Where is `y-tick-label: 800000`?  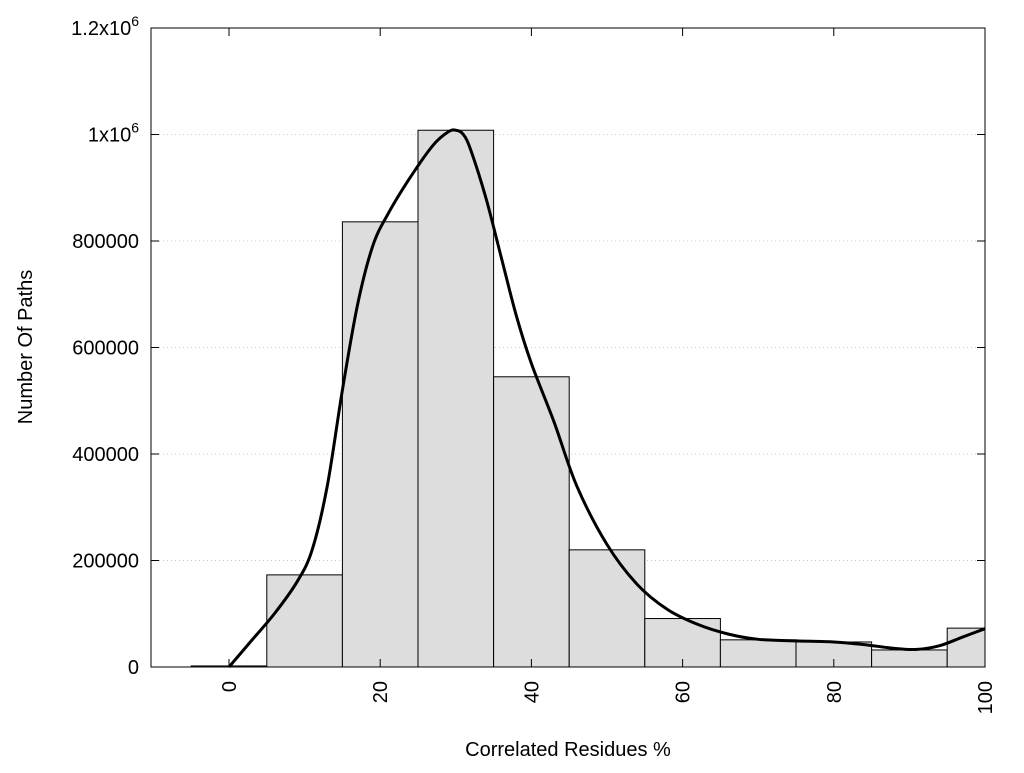
y-tick-label: 800000 is located at coordinates (105, 242).